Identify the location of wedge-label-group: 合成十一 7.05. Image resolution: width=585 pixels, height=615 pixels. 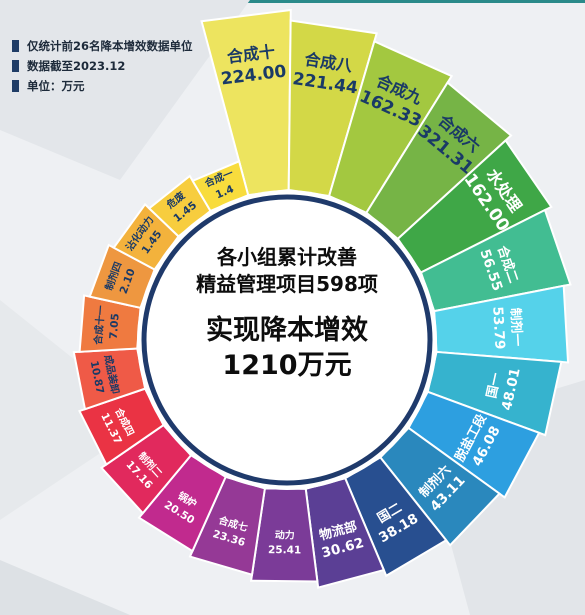
(106, 326).